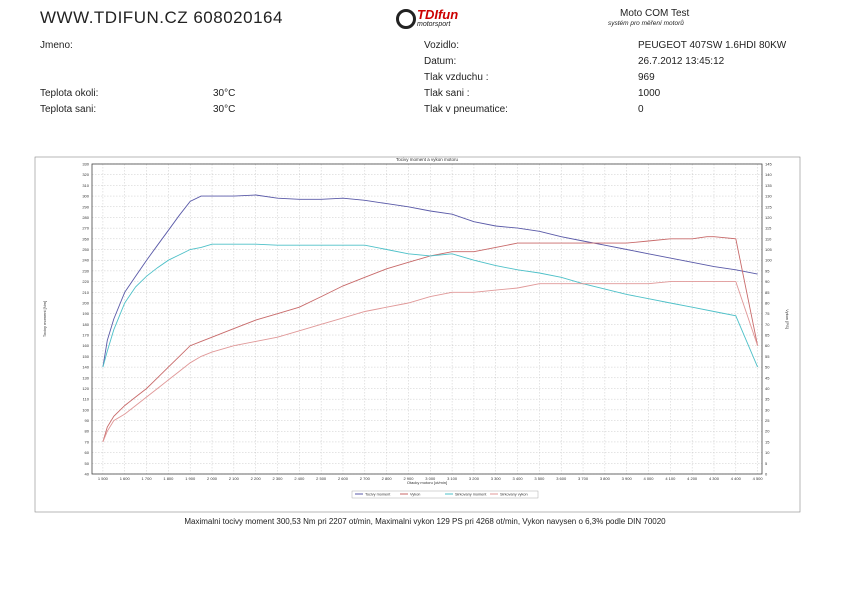  Describe the element at coordinates (712, 45) in the screenshot. I see `vozidlo-value: PEUGEOT 407SW 1.6HDI 80KW` at that location.